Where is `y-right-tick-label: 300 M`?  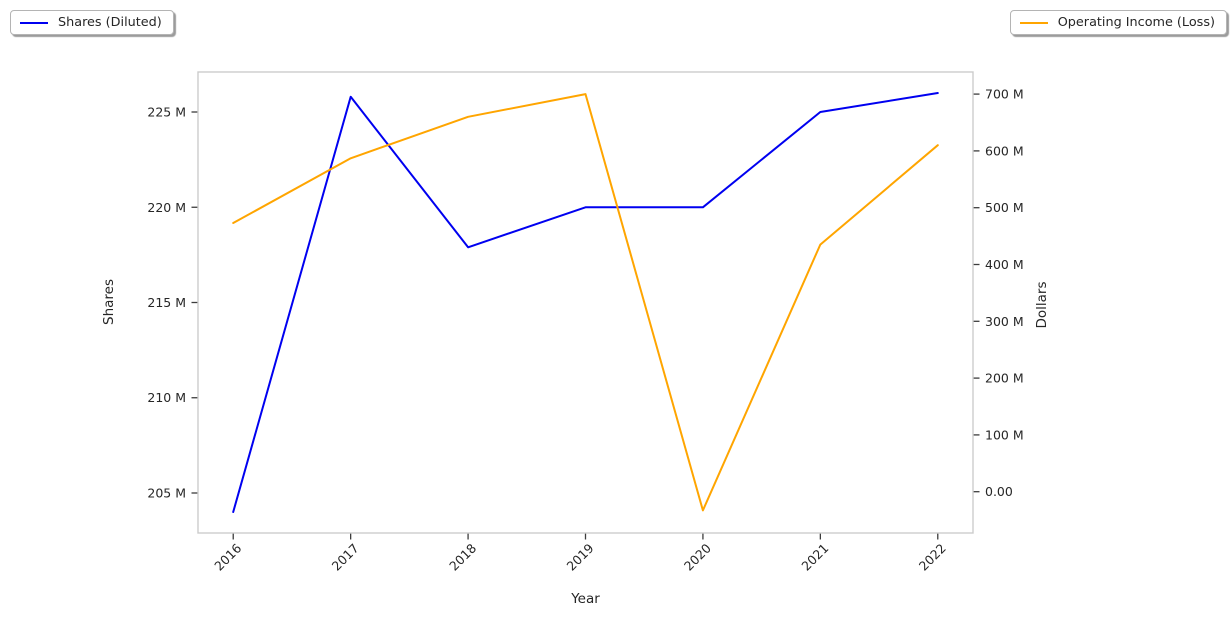 y-right-tick-label: 300 M is located at coordinates (1004, 321).